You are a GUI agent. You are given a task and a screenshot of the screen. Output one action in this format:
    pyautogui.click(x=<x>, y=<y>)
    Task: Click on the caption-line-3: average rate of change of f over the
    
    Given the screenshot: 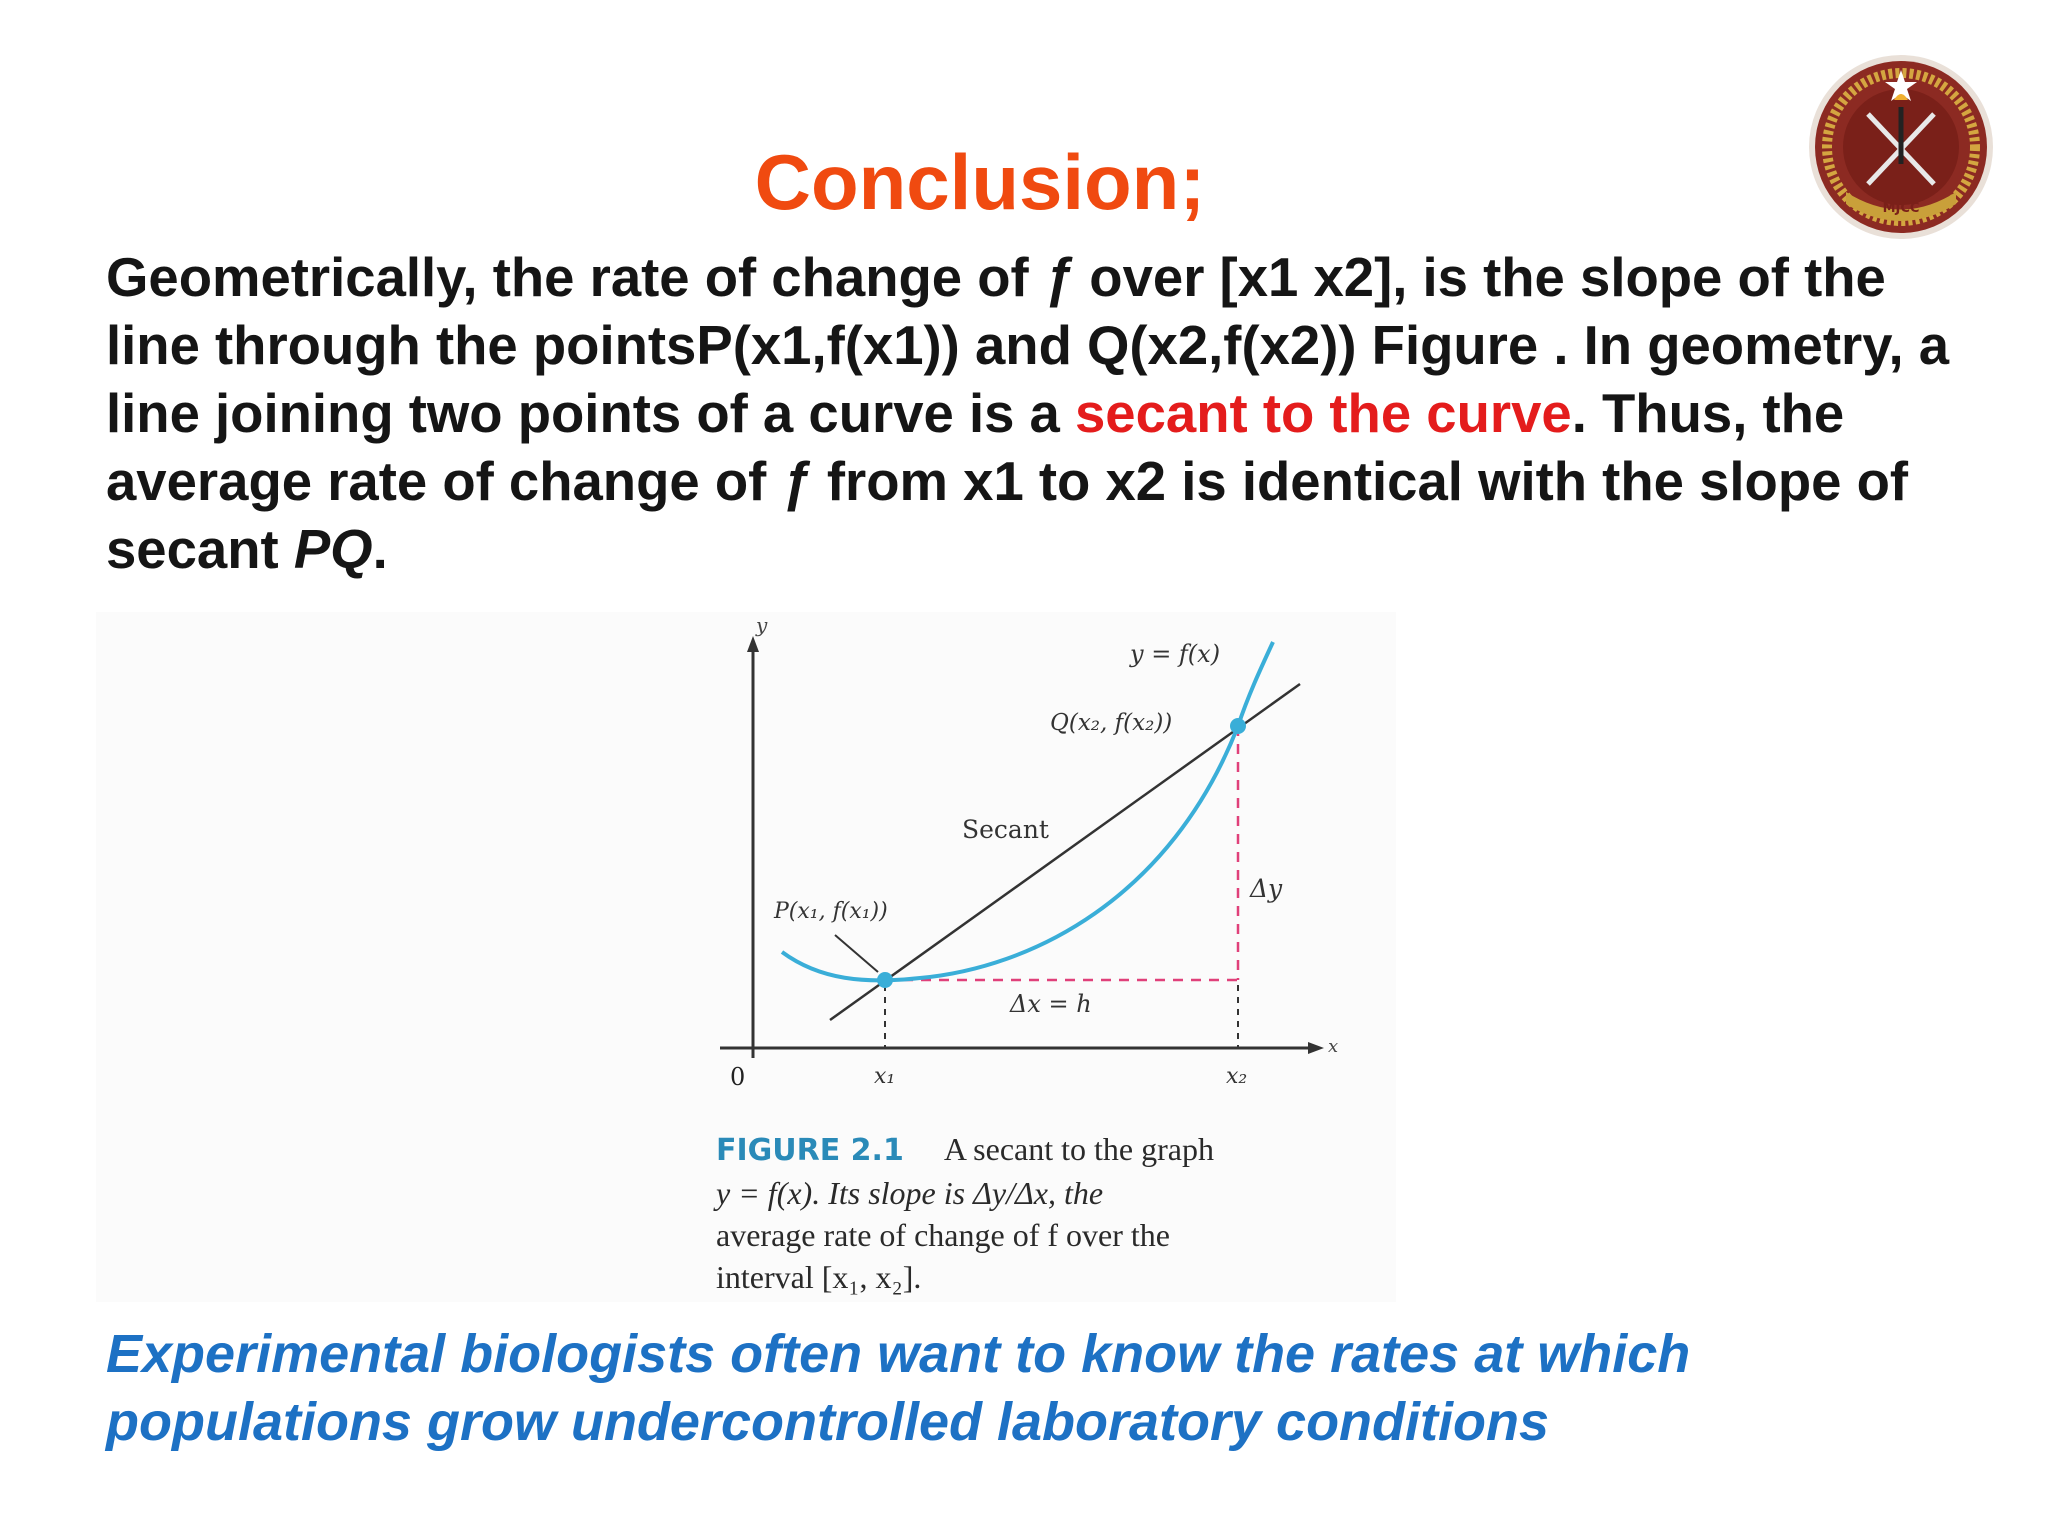 What is the action you would take?
    pyautogui.click(x=943, y=1235)
    